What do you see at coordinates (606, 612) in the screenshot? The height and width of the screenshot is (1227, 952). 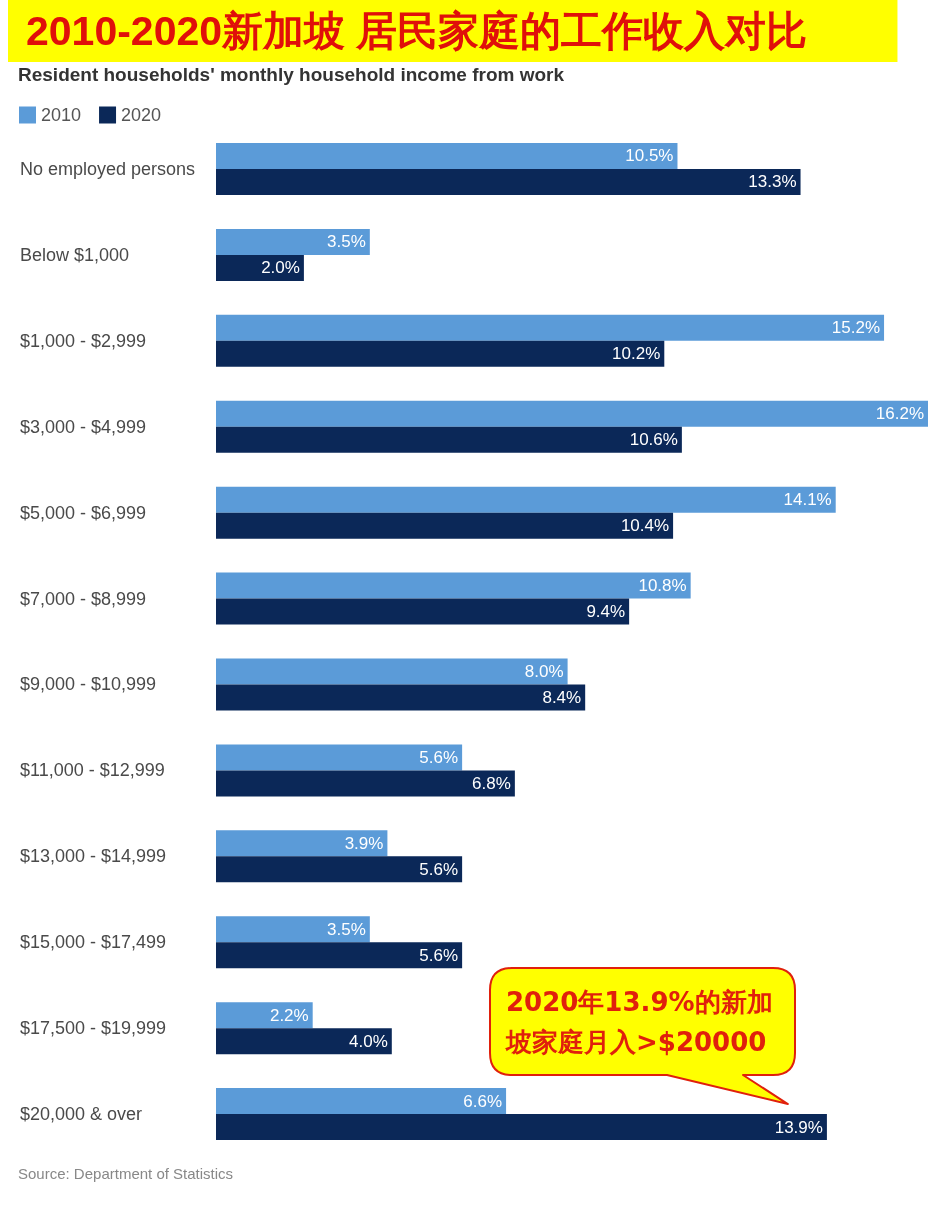 I see `data-label: 9.4%` at bounding box center [606, 612].